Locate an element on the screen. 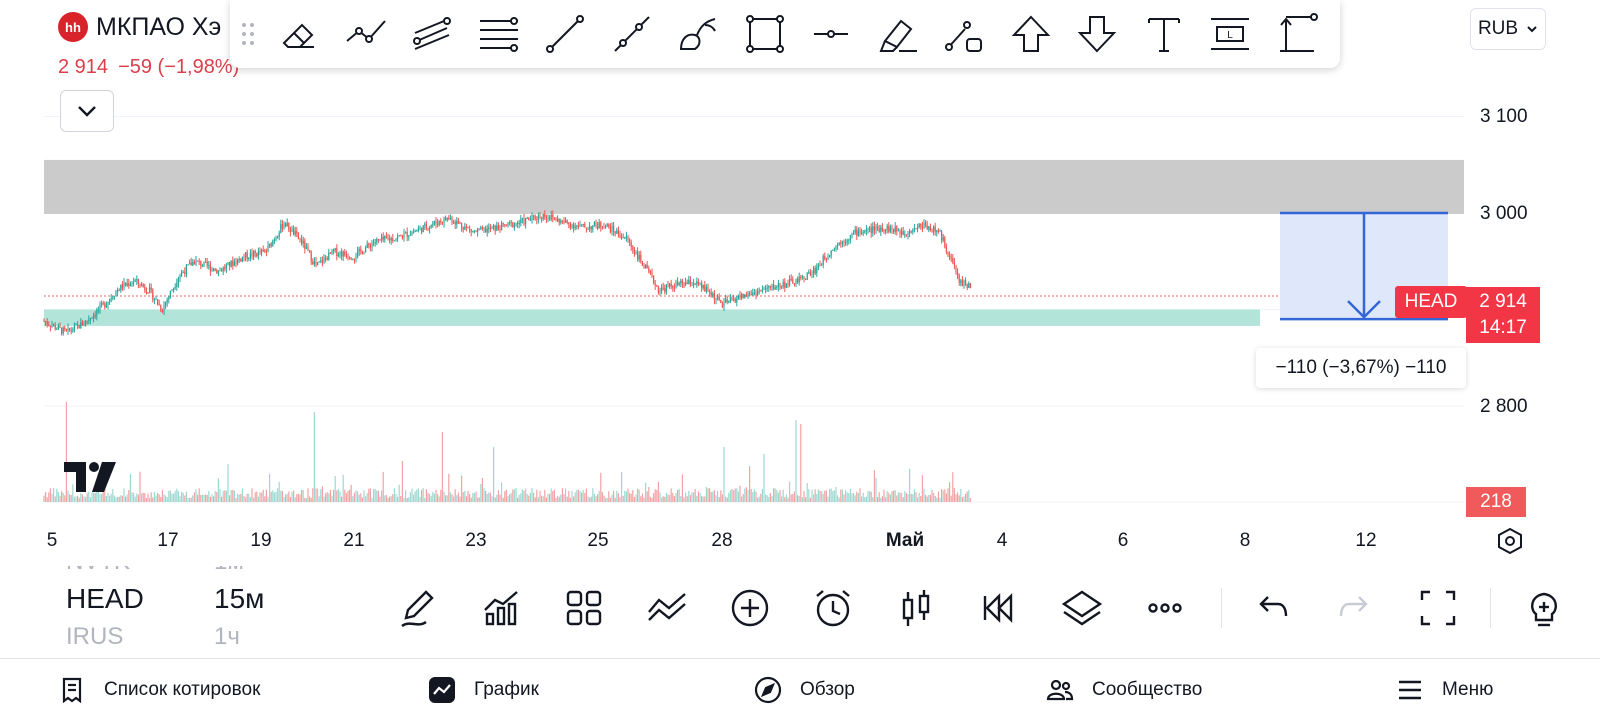 Image resolution: width=1600 pixels, height=720 pixels. resistance-zone is located at coordinates (754, 186).